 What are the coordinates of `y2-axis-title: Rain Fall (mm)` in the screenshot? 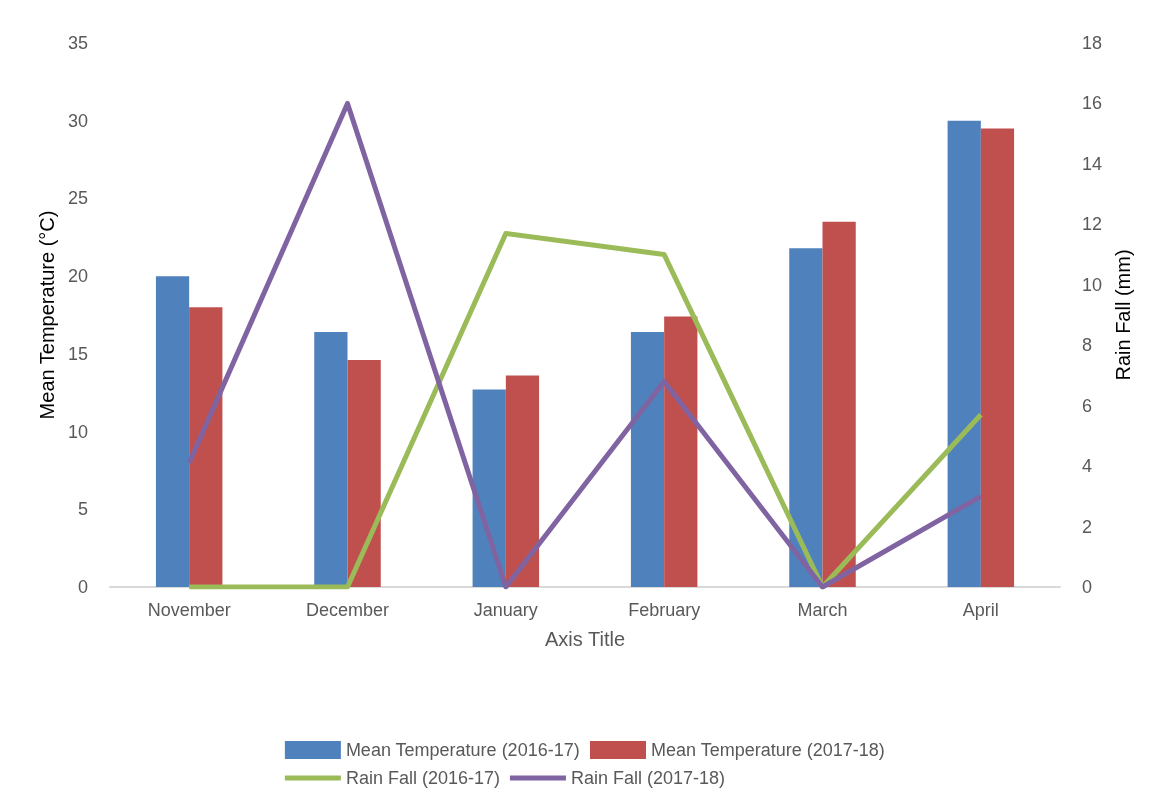 It's located at (1122, 315).